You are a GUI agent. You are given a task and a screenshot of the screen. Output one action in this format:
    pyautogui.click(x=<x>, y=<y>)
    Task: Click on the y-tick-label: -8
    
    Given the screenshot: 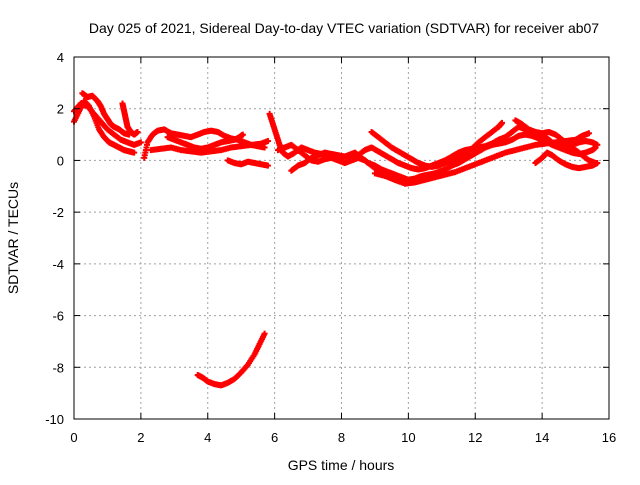 What is the action you would take?
    pyautogui.click(x=58, y=367)
    